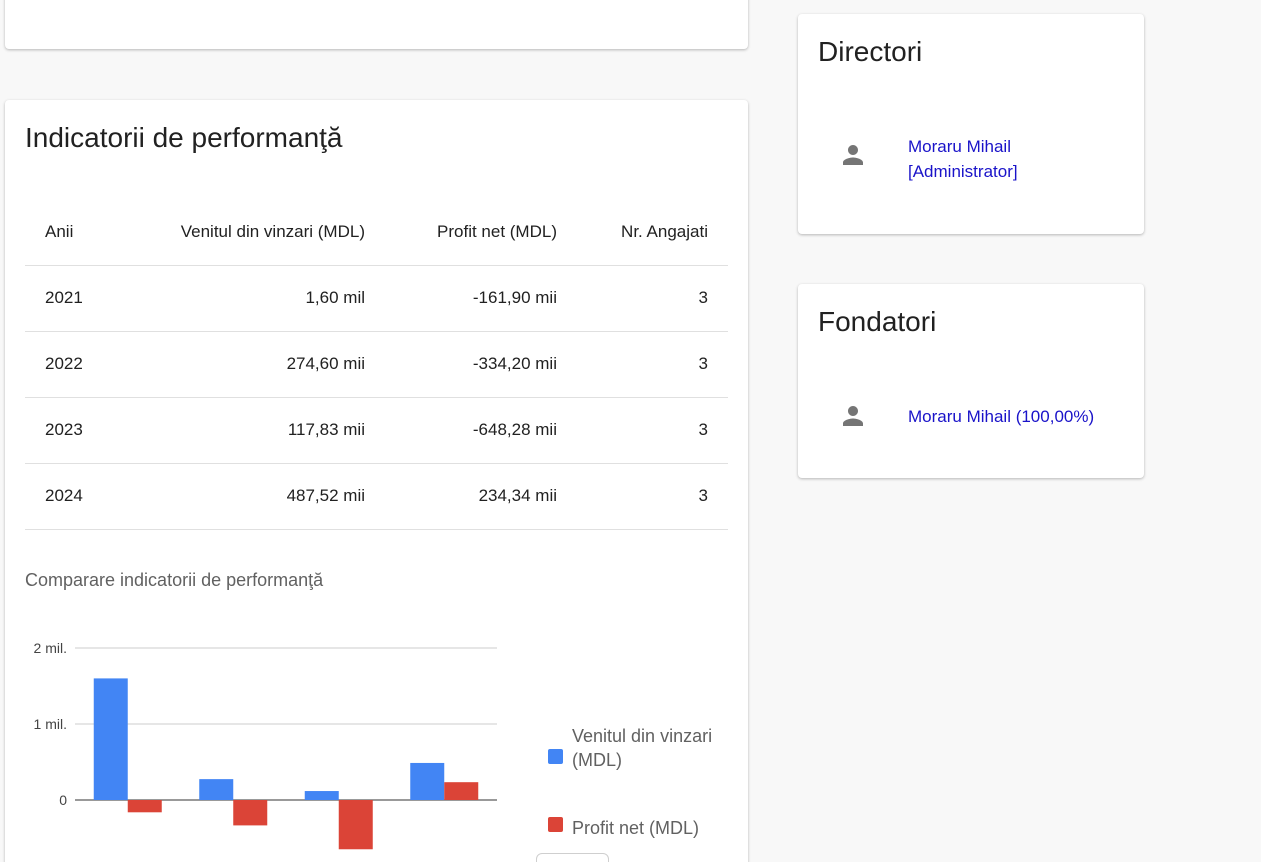  I want to click on bar-profit-2022, so click(250, 813).